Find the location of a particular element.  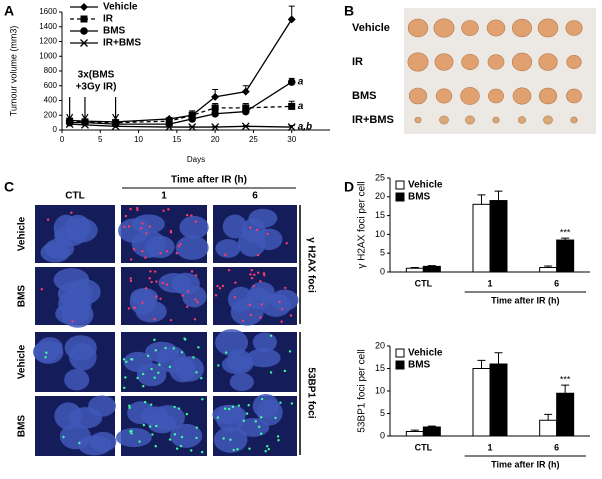

panel-letter: D is located at coordinates (349, 187).